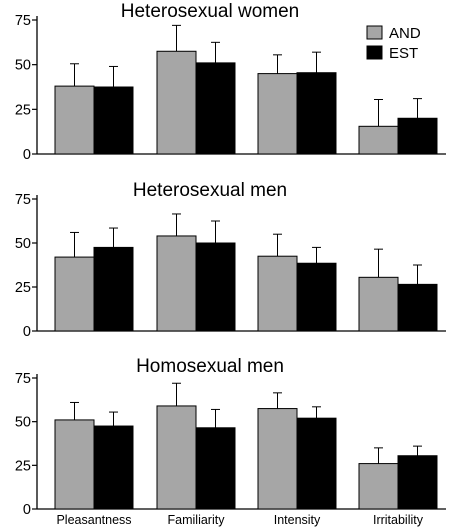 The image size is (450, 528). I want to click on chart-title: Heterosexual men, so click(210, 190).